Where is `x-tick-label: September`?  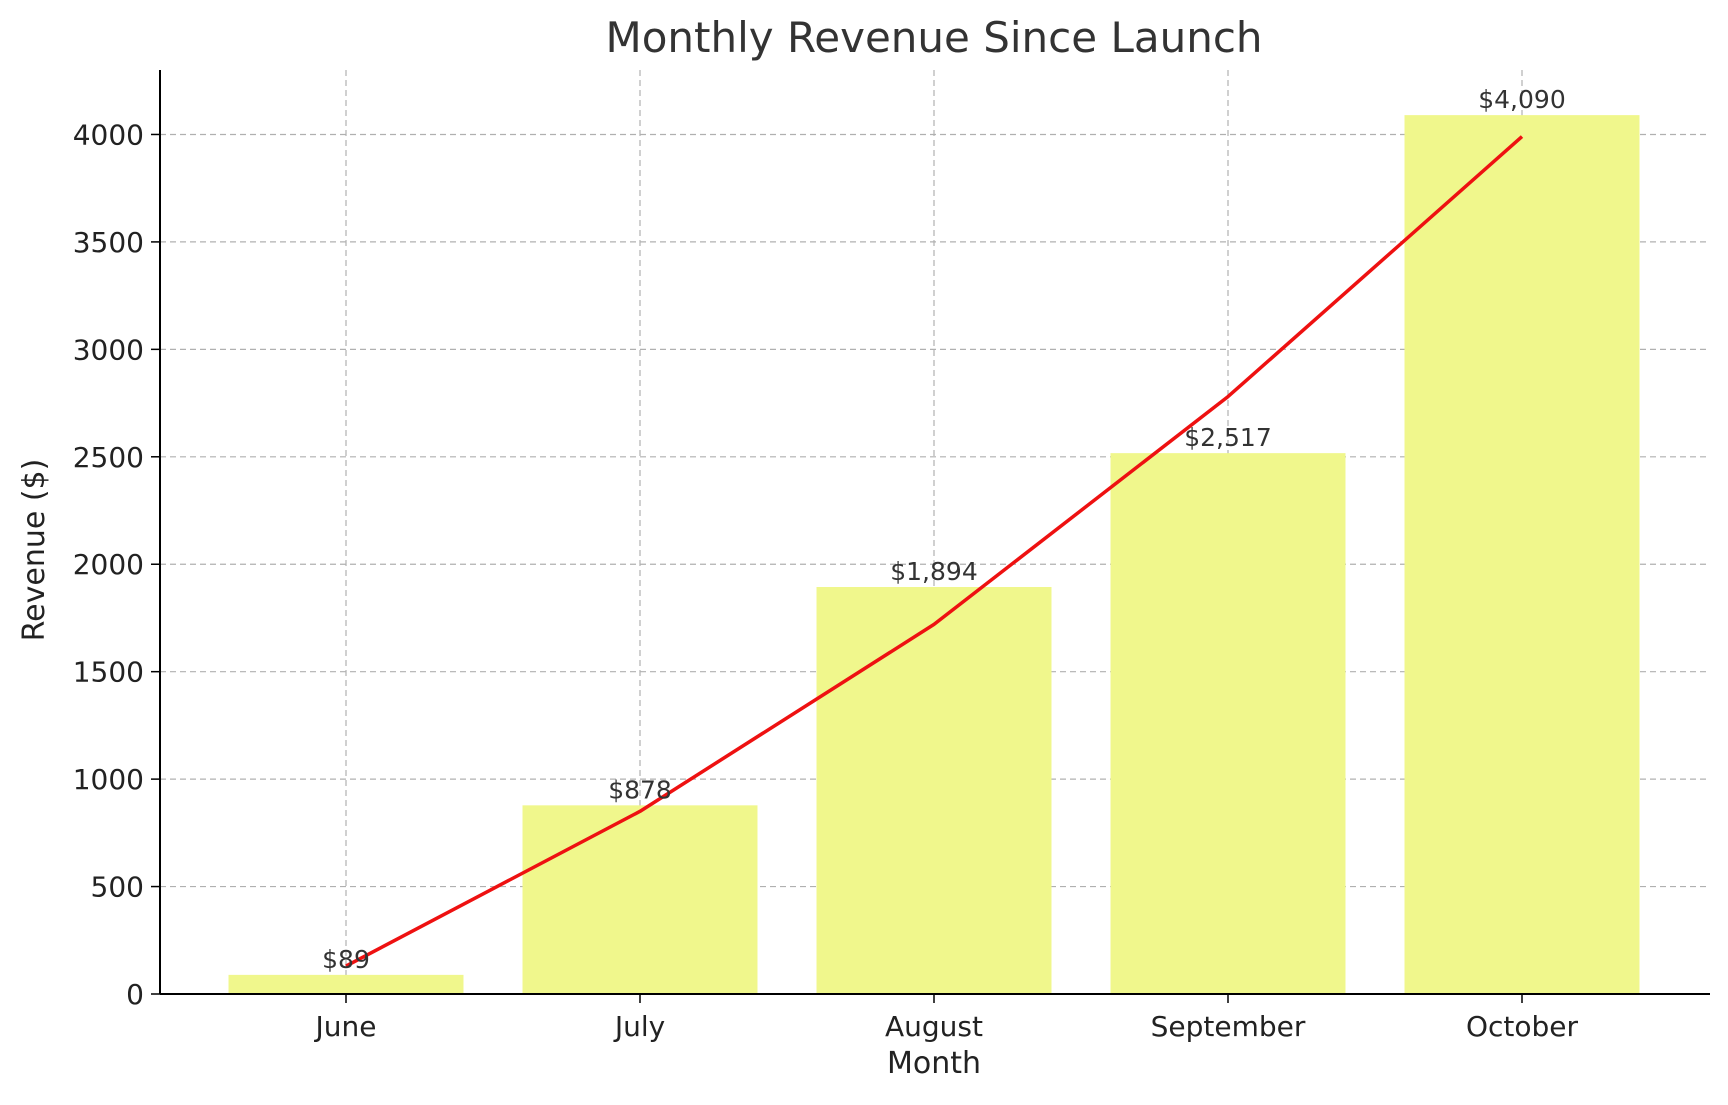
x-tick-label: September is located at coordinates (1228, 1026).